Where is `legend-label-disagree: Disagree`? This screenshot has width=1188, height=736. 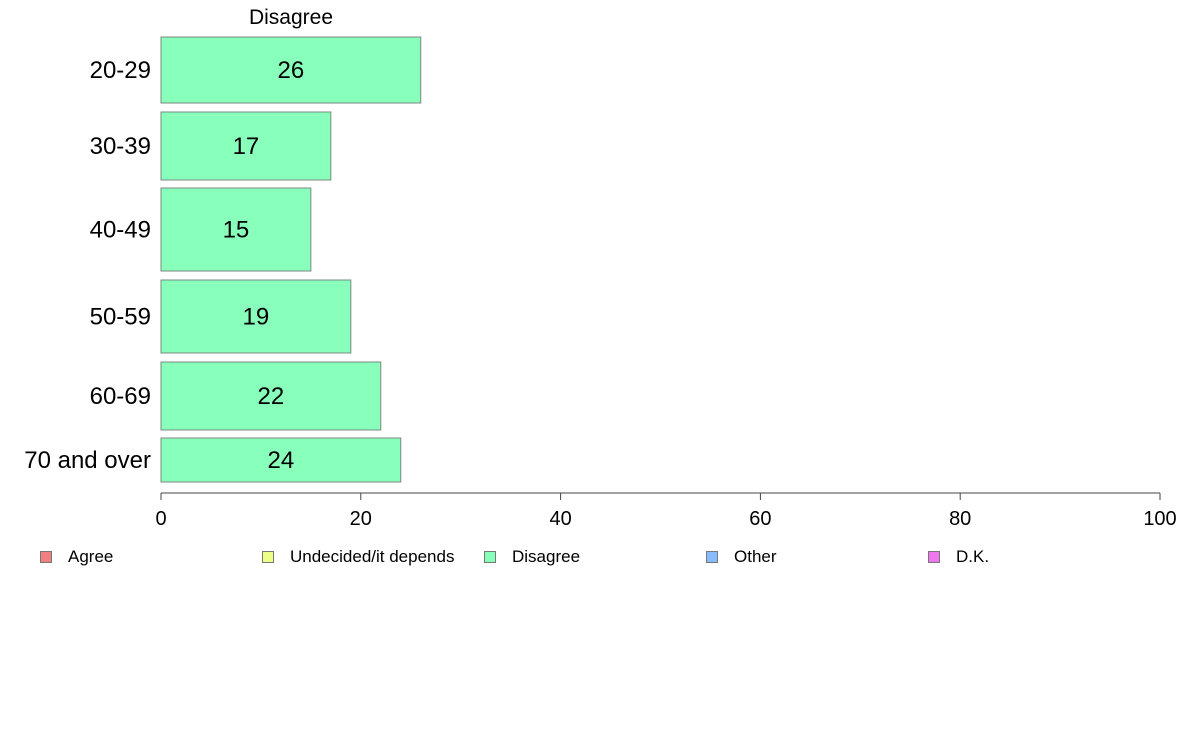 legend-label-disagree: Disagree is located at coordinates (546, 556).